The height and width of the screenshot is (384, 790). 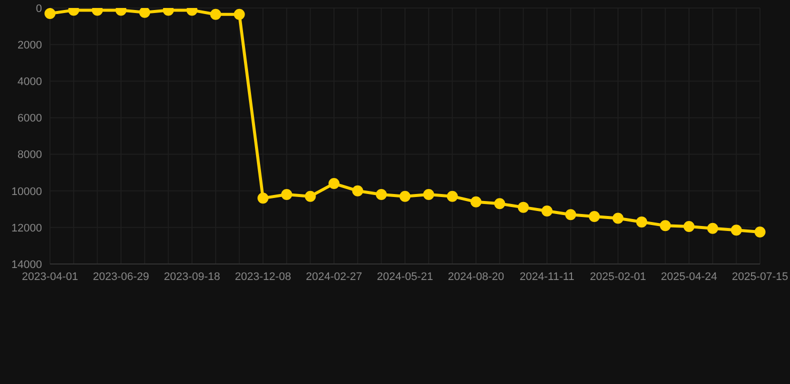 What do you see at coordinates (263, 276) in the screenshot?
I see `x-tick-label: 2023-12-08` at bounding box center [263, 276].